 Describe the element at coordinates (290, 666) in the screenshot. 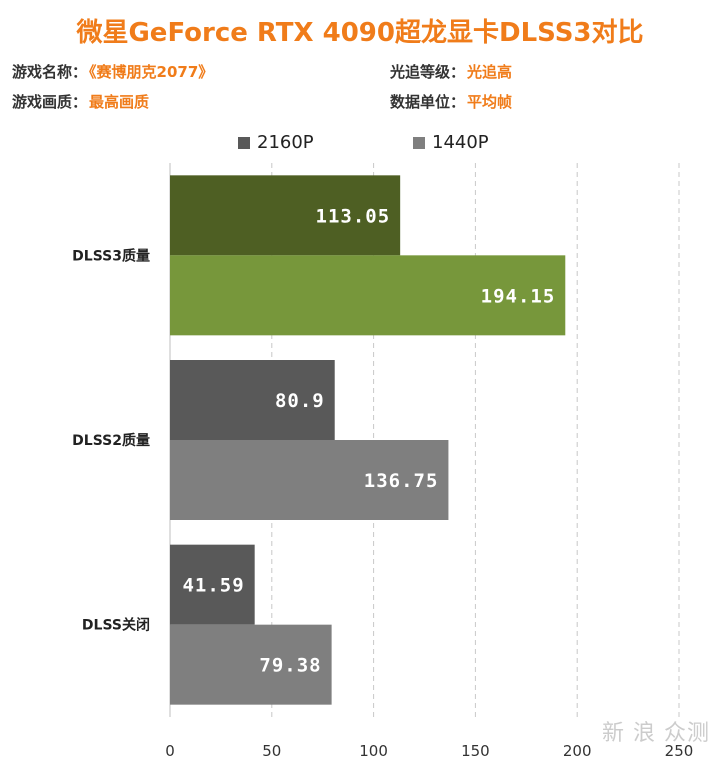

I see `bar-value-label: 79.38` at that location.